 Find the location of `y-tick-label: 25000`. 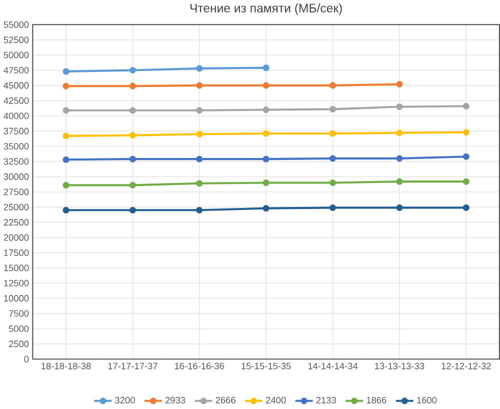

y-tick-label: 25000 is located at coordinates (16, 207).